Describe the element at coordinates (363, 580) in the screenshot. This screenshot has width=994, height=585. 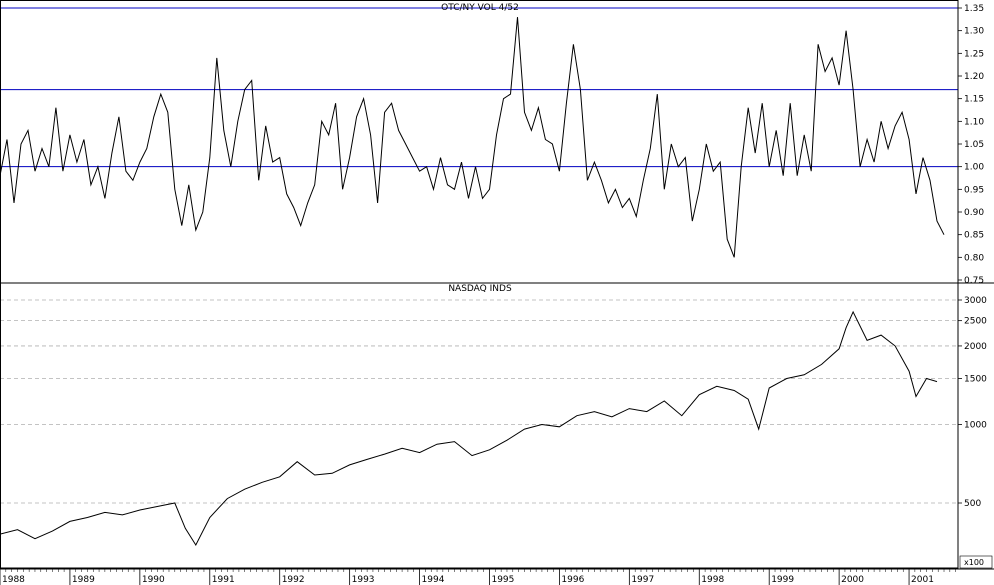
I see `x-tick-label: 1993` at that location.